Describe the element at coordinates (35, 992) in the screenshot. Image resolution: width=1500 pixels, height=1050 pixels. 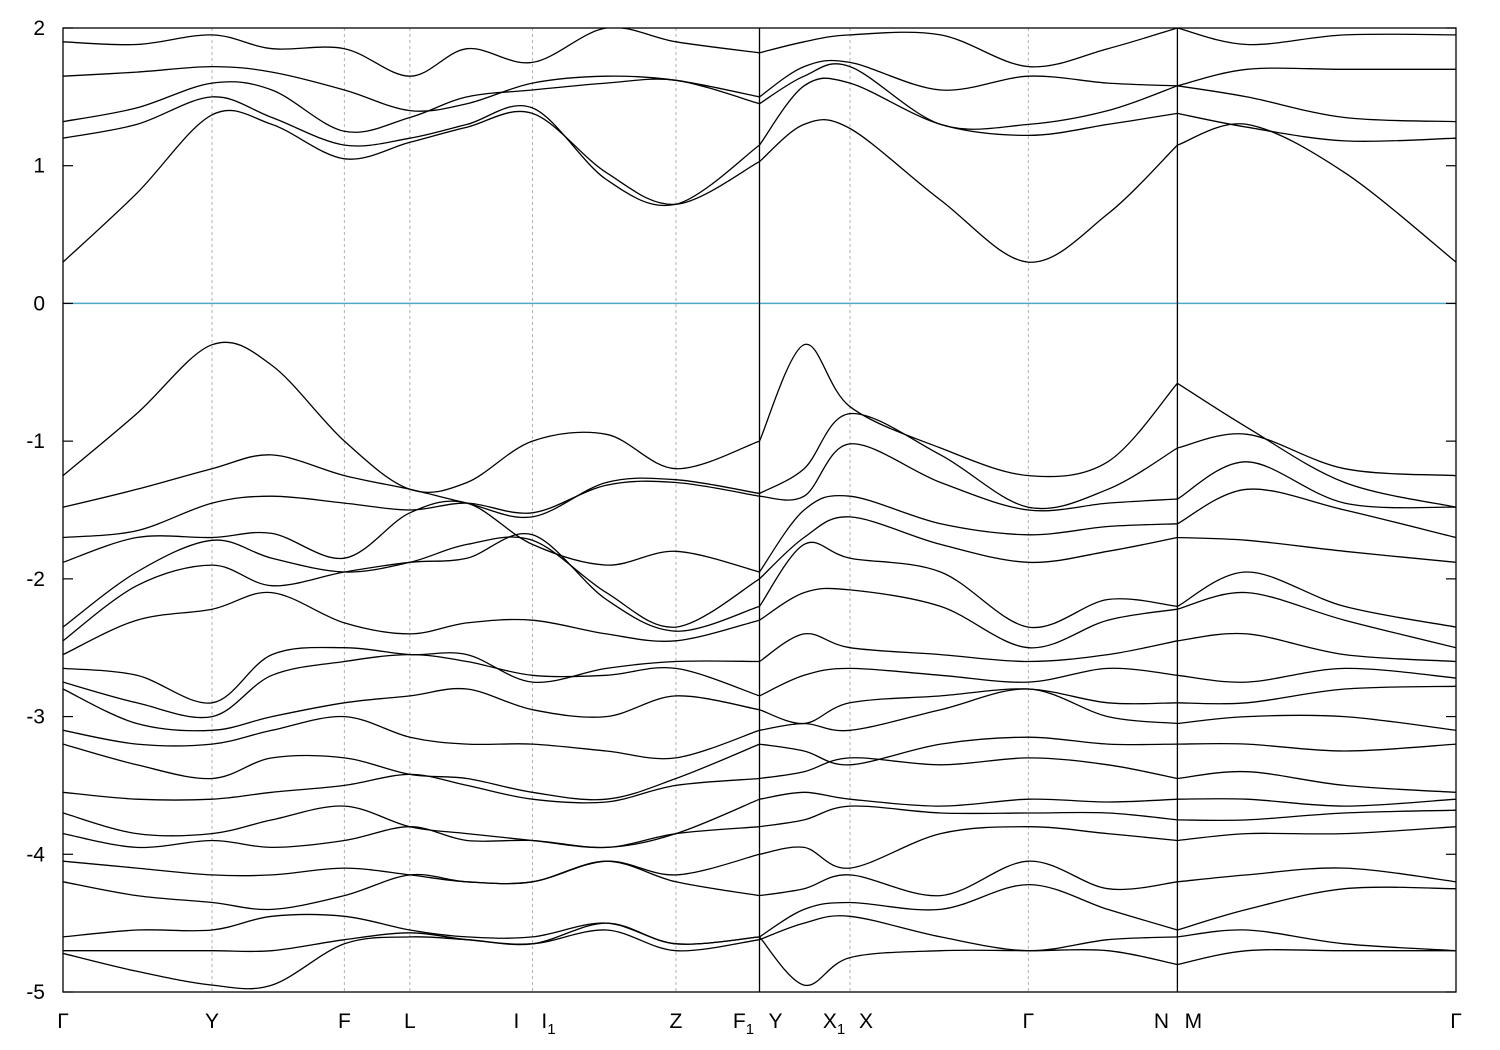
I see `y-tick-label: -5` at that location.